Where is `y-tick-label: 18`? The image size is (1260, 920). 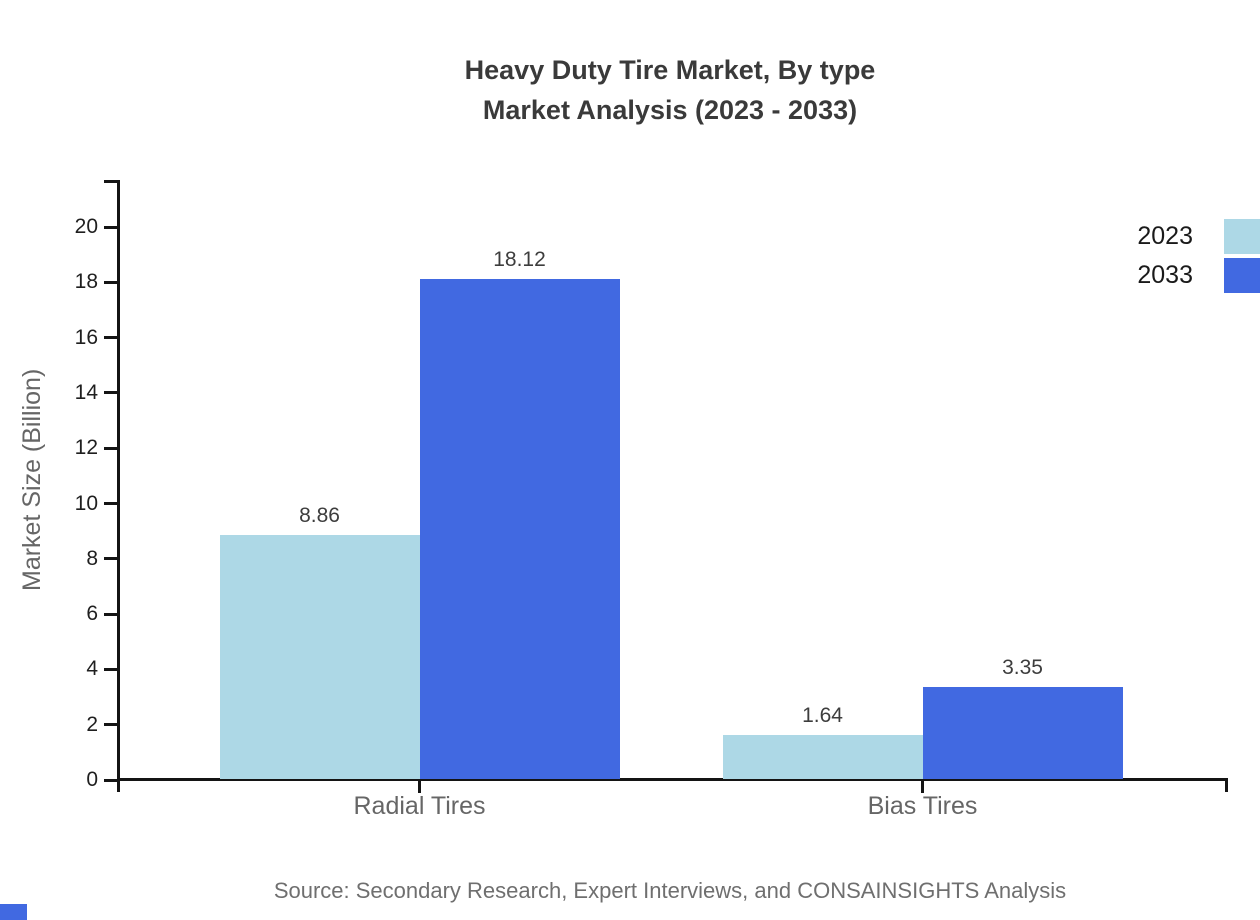 y-tick-label: 18 is located at coordinates (86, 282).